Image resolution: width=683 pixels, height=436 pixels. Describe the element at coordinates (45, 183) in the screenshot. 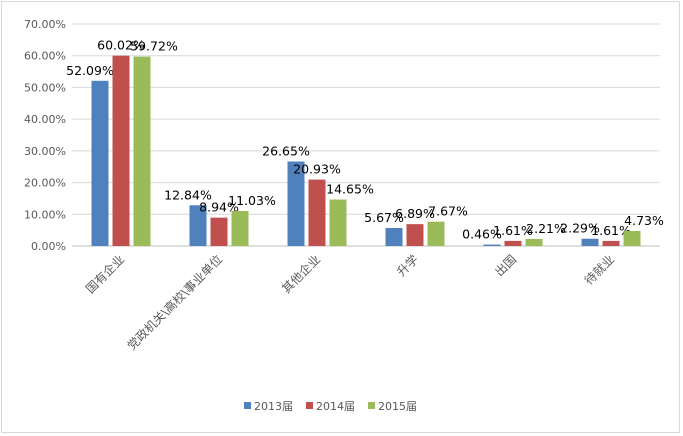

I see `y-tick-label: 20.00%` at that location.